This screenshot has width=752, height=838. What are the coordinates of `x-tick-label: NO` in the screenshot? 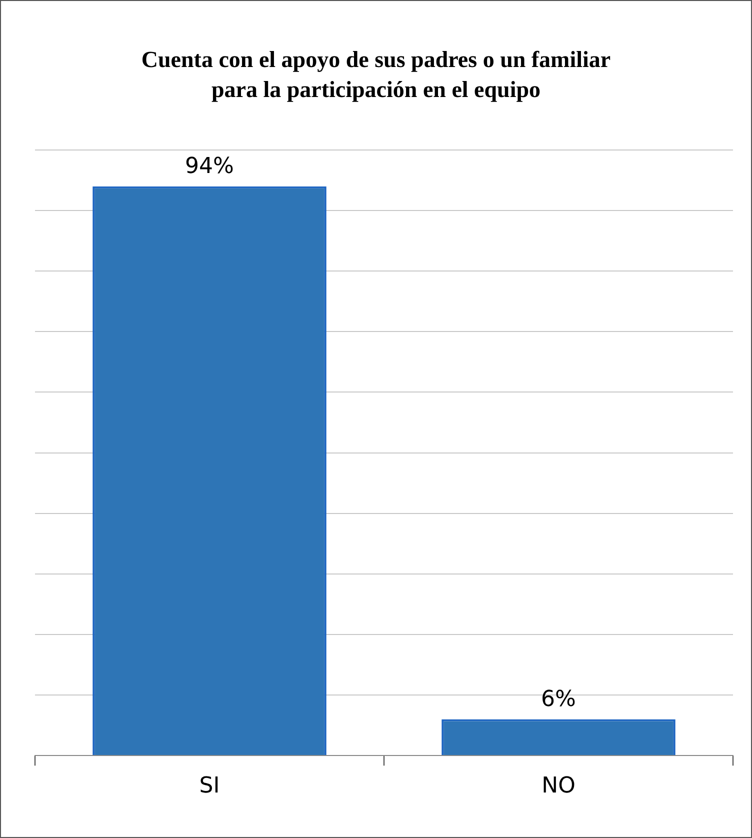 It's located at (559, 786).